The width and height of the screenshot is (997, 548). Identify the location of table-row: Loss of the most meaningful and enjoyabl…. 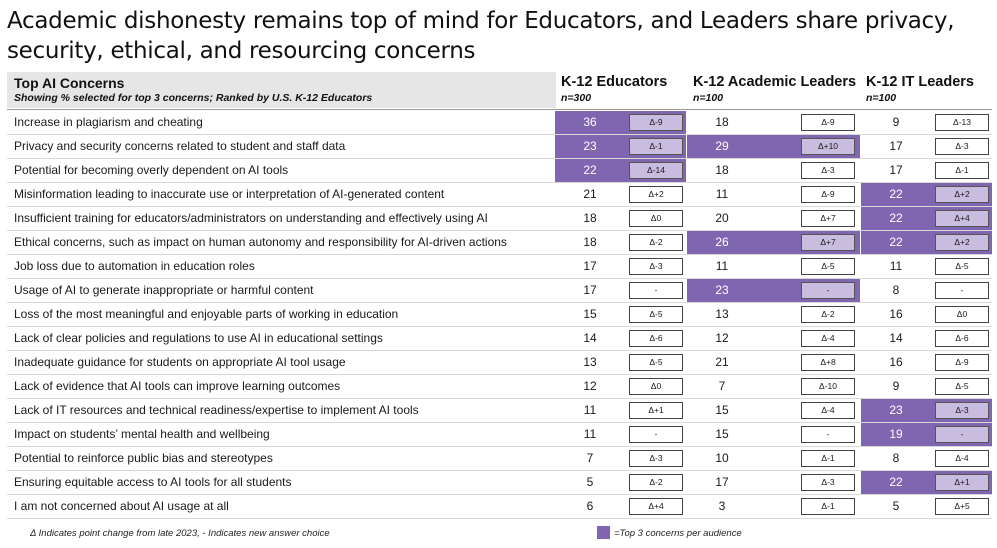
(499, 315).